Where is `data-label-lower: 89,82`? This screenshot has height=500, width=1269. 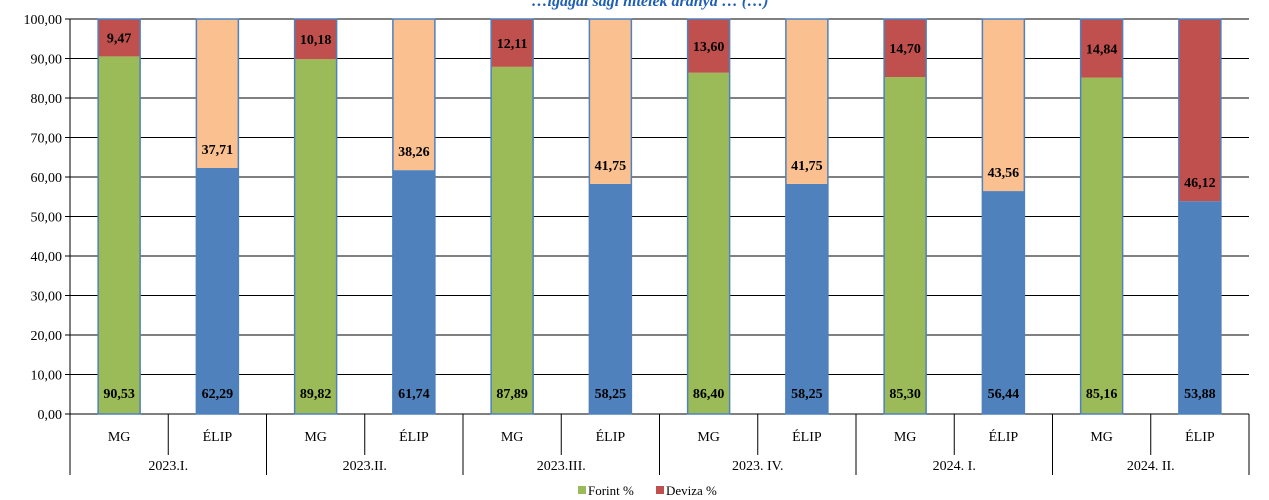
data-label-lower: 89,82 is located at coordinates (316, 394).